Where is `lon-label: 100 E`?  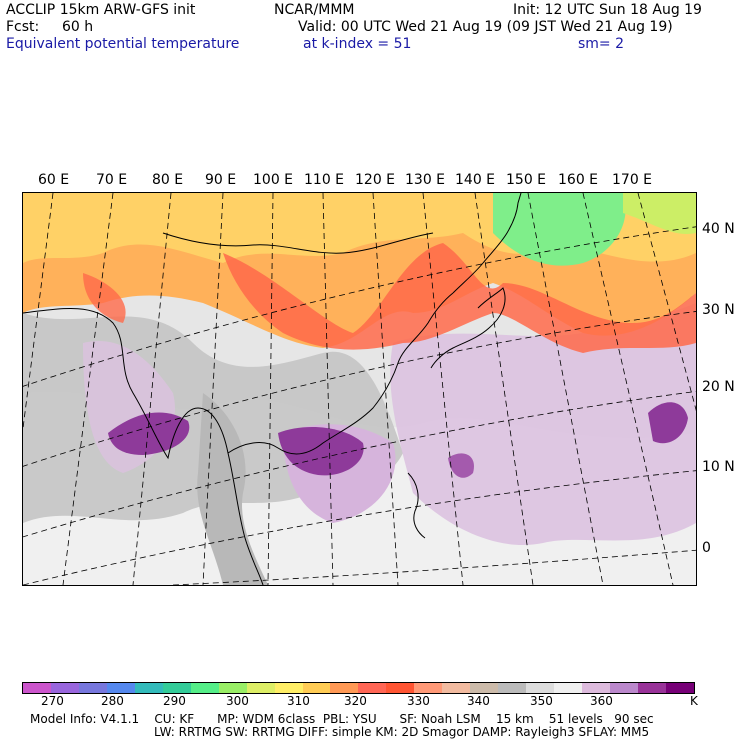
lon-label: 100 E is located at coordinates (273, 180).